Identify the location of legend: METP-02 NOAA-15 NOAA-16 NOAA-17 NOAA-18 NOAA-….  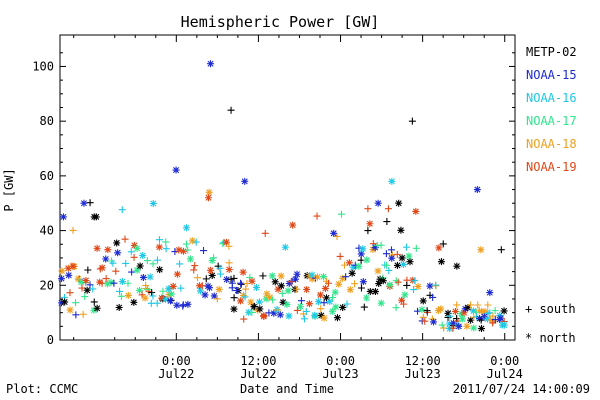
(551, 109).